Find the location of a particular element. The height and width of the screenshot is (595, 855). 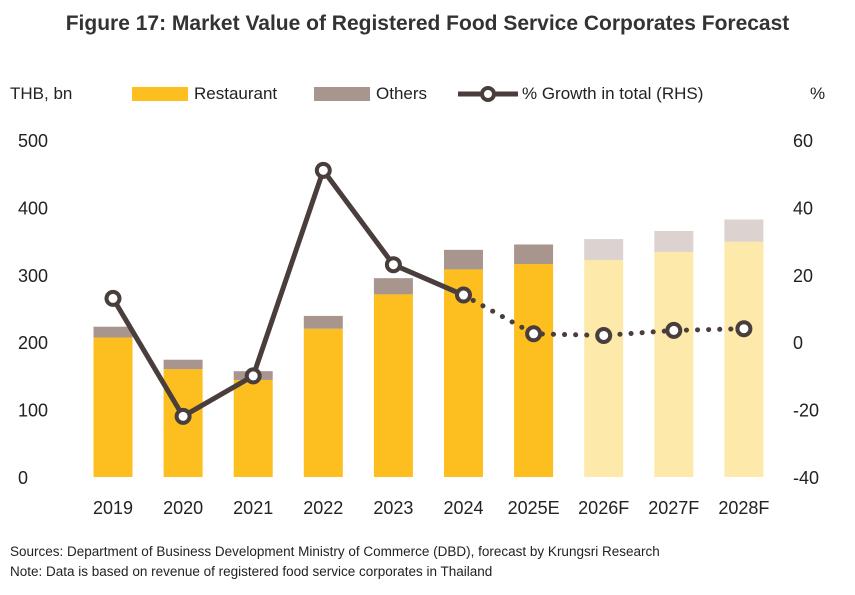

growth-line-forecast is located at coordinates (604, 315).